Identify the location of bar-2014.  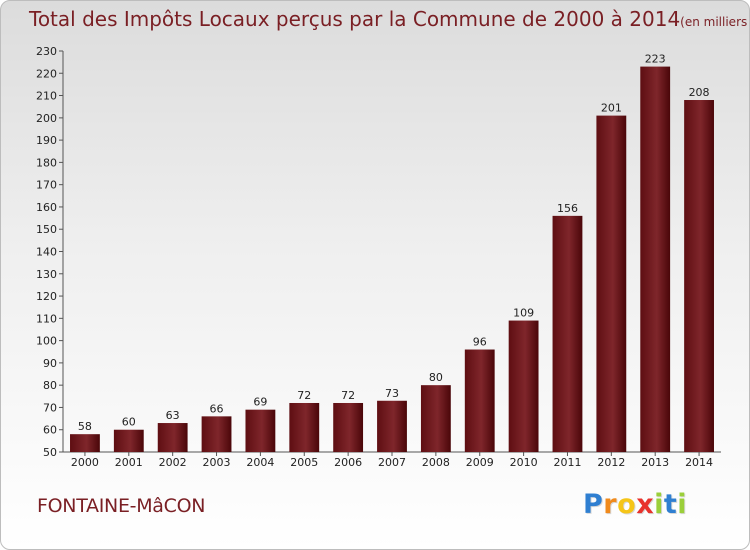
(699, 276).